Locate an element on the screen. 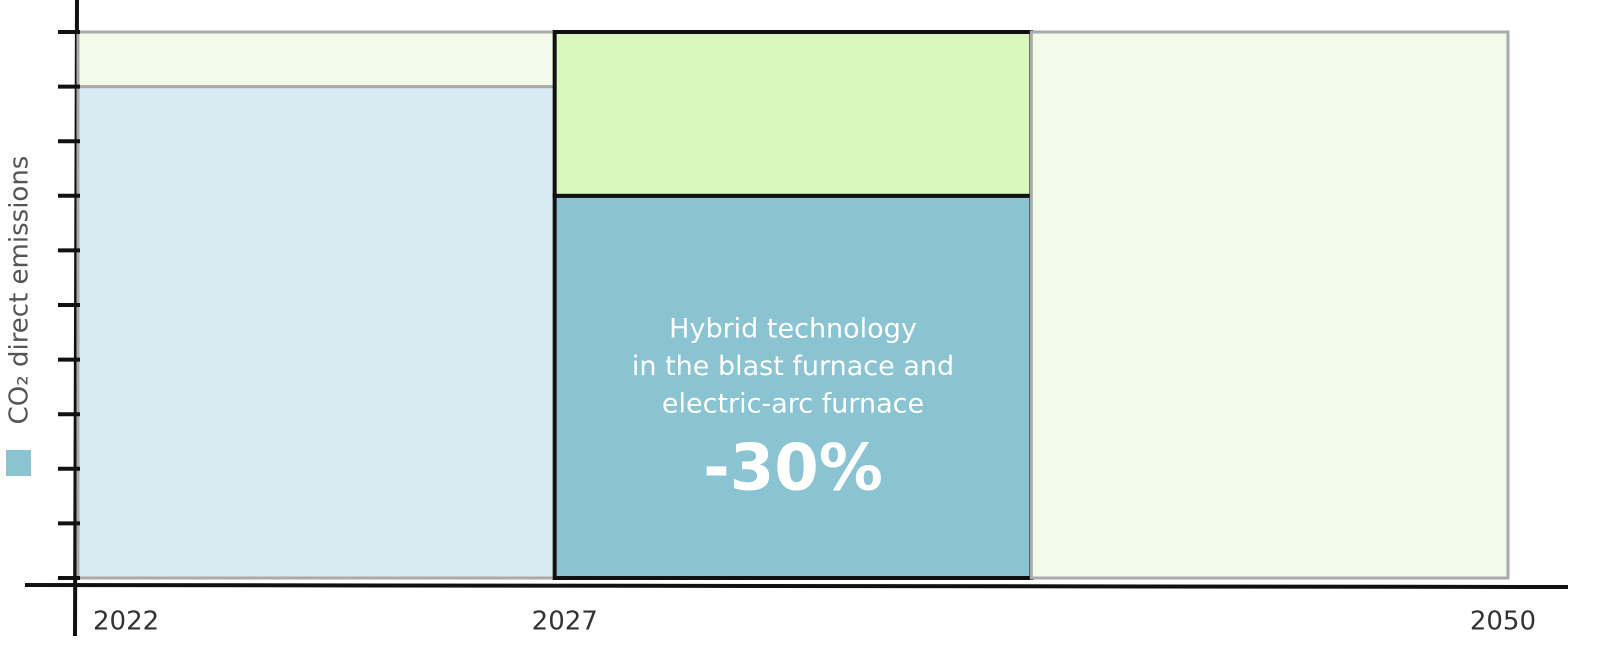 This screenshot has width=1602, height=652. x-tick-label: 2050 is located at coordinates (1503, 622).